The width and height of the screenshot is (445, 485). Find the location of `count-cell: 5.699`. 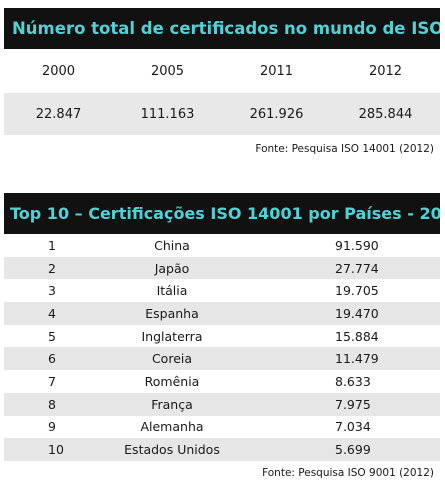

count-cell: 5.699 is located at coordinates (353, 450).